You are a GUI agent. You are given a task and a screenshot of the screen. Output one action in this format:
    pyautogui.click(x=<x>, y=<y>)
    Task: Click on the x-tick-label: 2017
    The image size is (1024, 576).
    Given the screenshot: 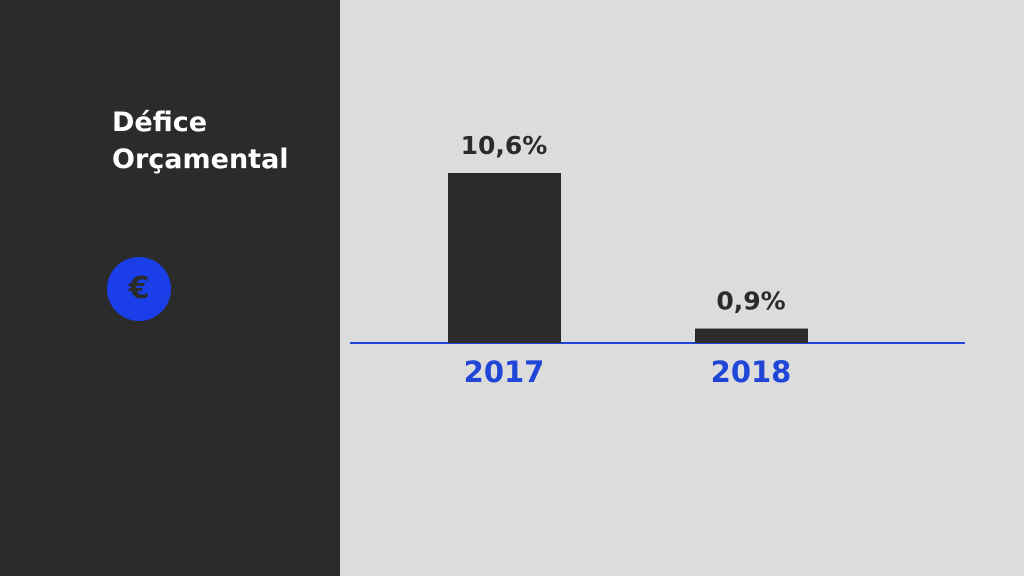 What is the action you would take?
    pyautogui.click(x=504, y=372)
    